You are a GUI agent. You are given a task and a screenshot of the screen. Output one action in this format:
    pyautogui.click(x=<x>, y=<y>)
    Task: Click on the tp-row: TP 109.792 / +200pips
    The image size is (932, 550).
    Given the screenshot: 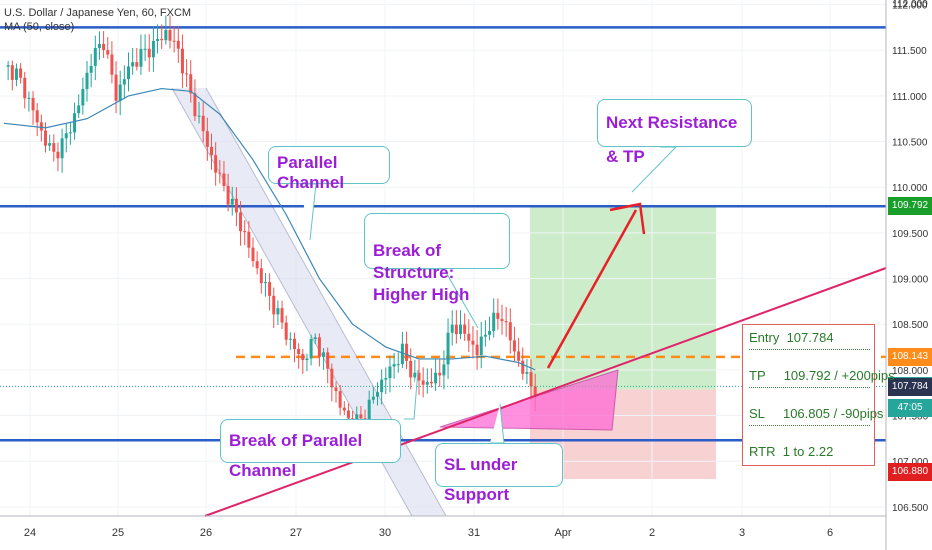 What is the action you would take?
    pyautogui.click(x=822, y=376)
    